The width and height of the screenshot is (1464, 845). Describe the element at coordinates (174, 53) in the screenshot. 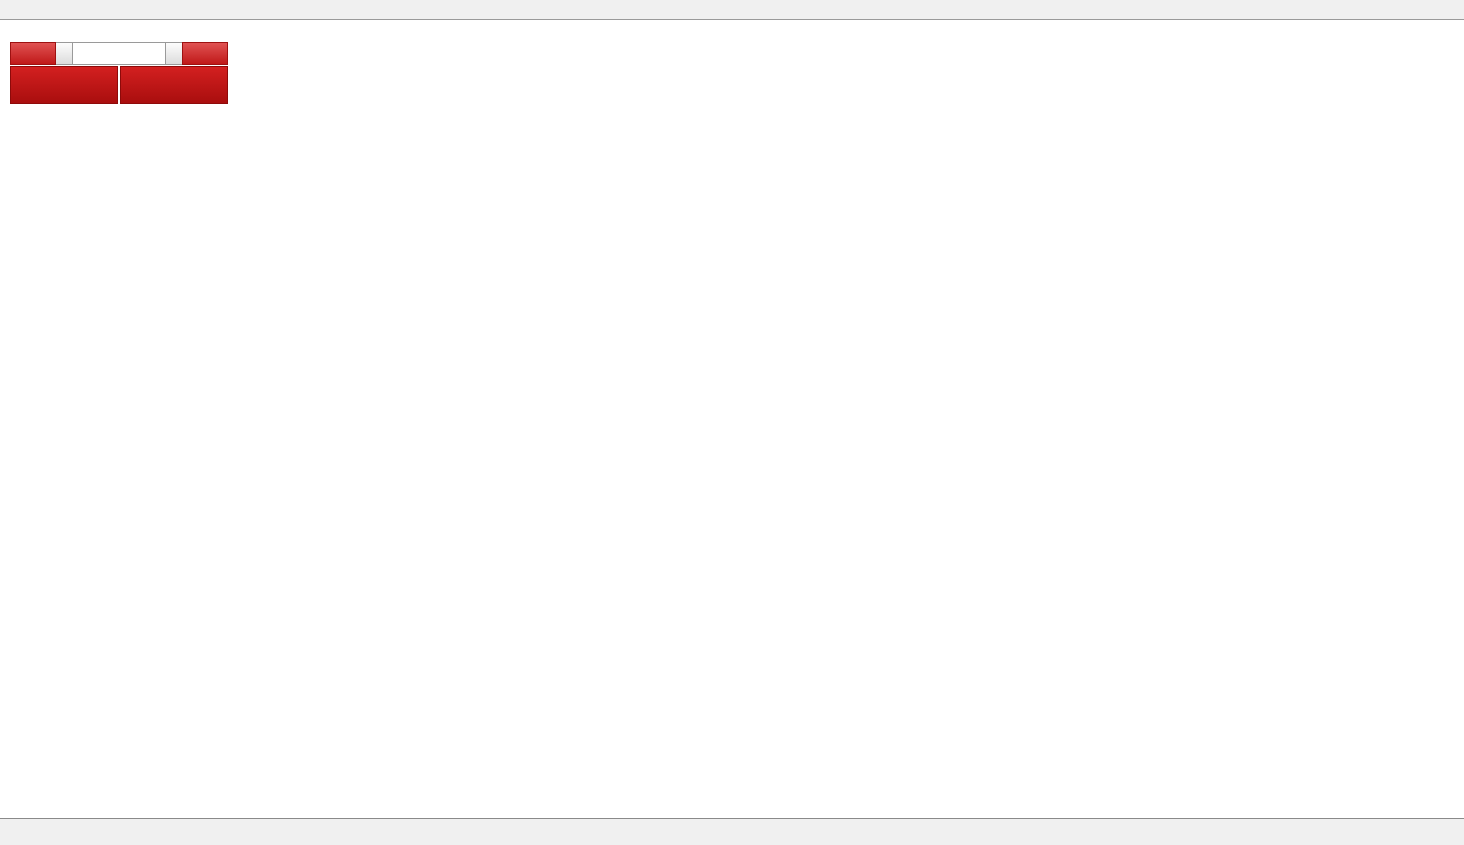

I see `volume-increase-button` at that location.